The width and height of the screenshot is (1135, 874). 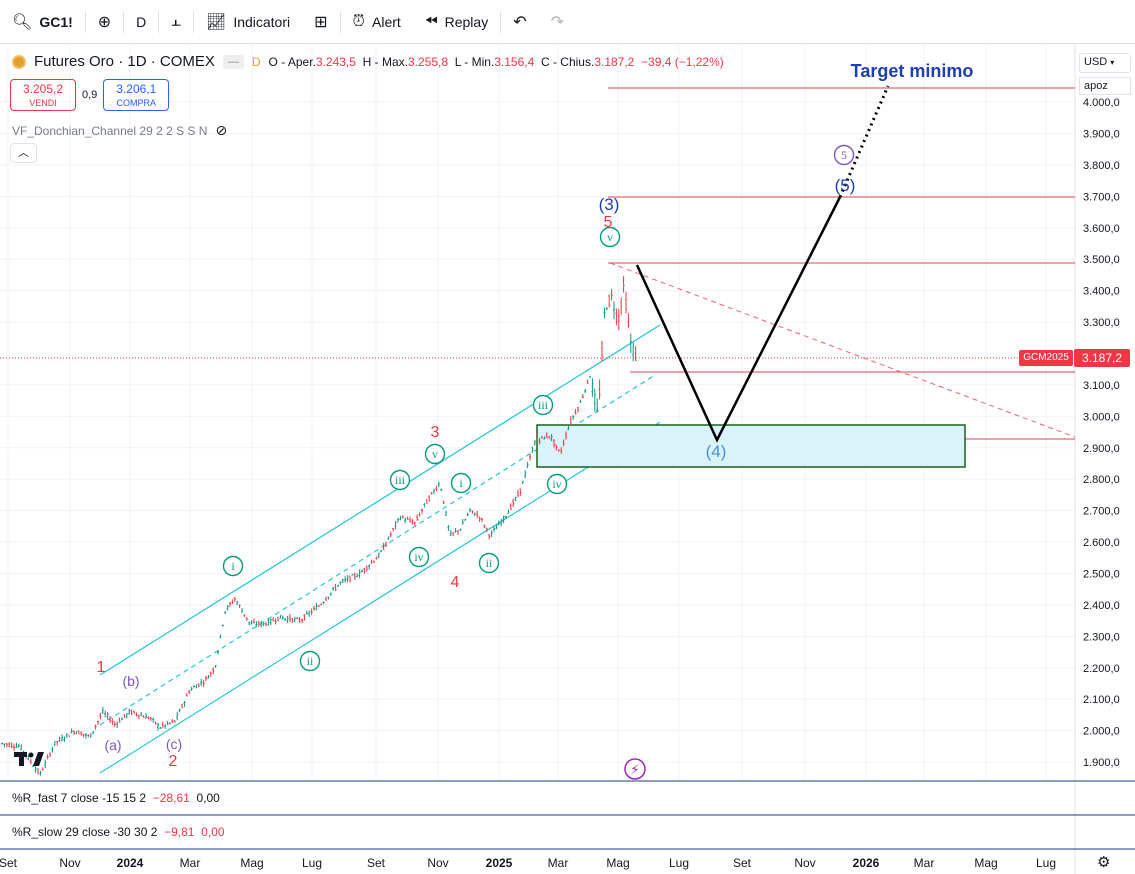 I want to click on wave-label-5: 5, so click(x=608, y=222).